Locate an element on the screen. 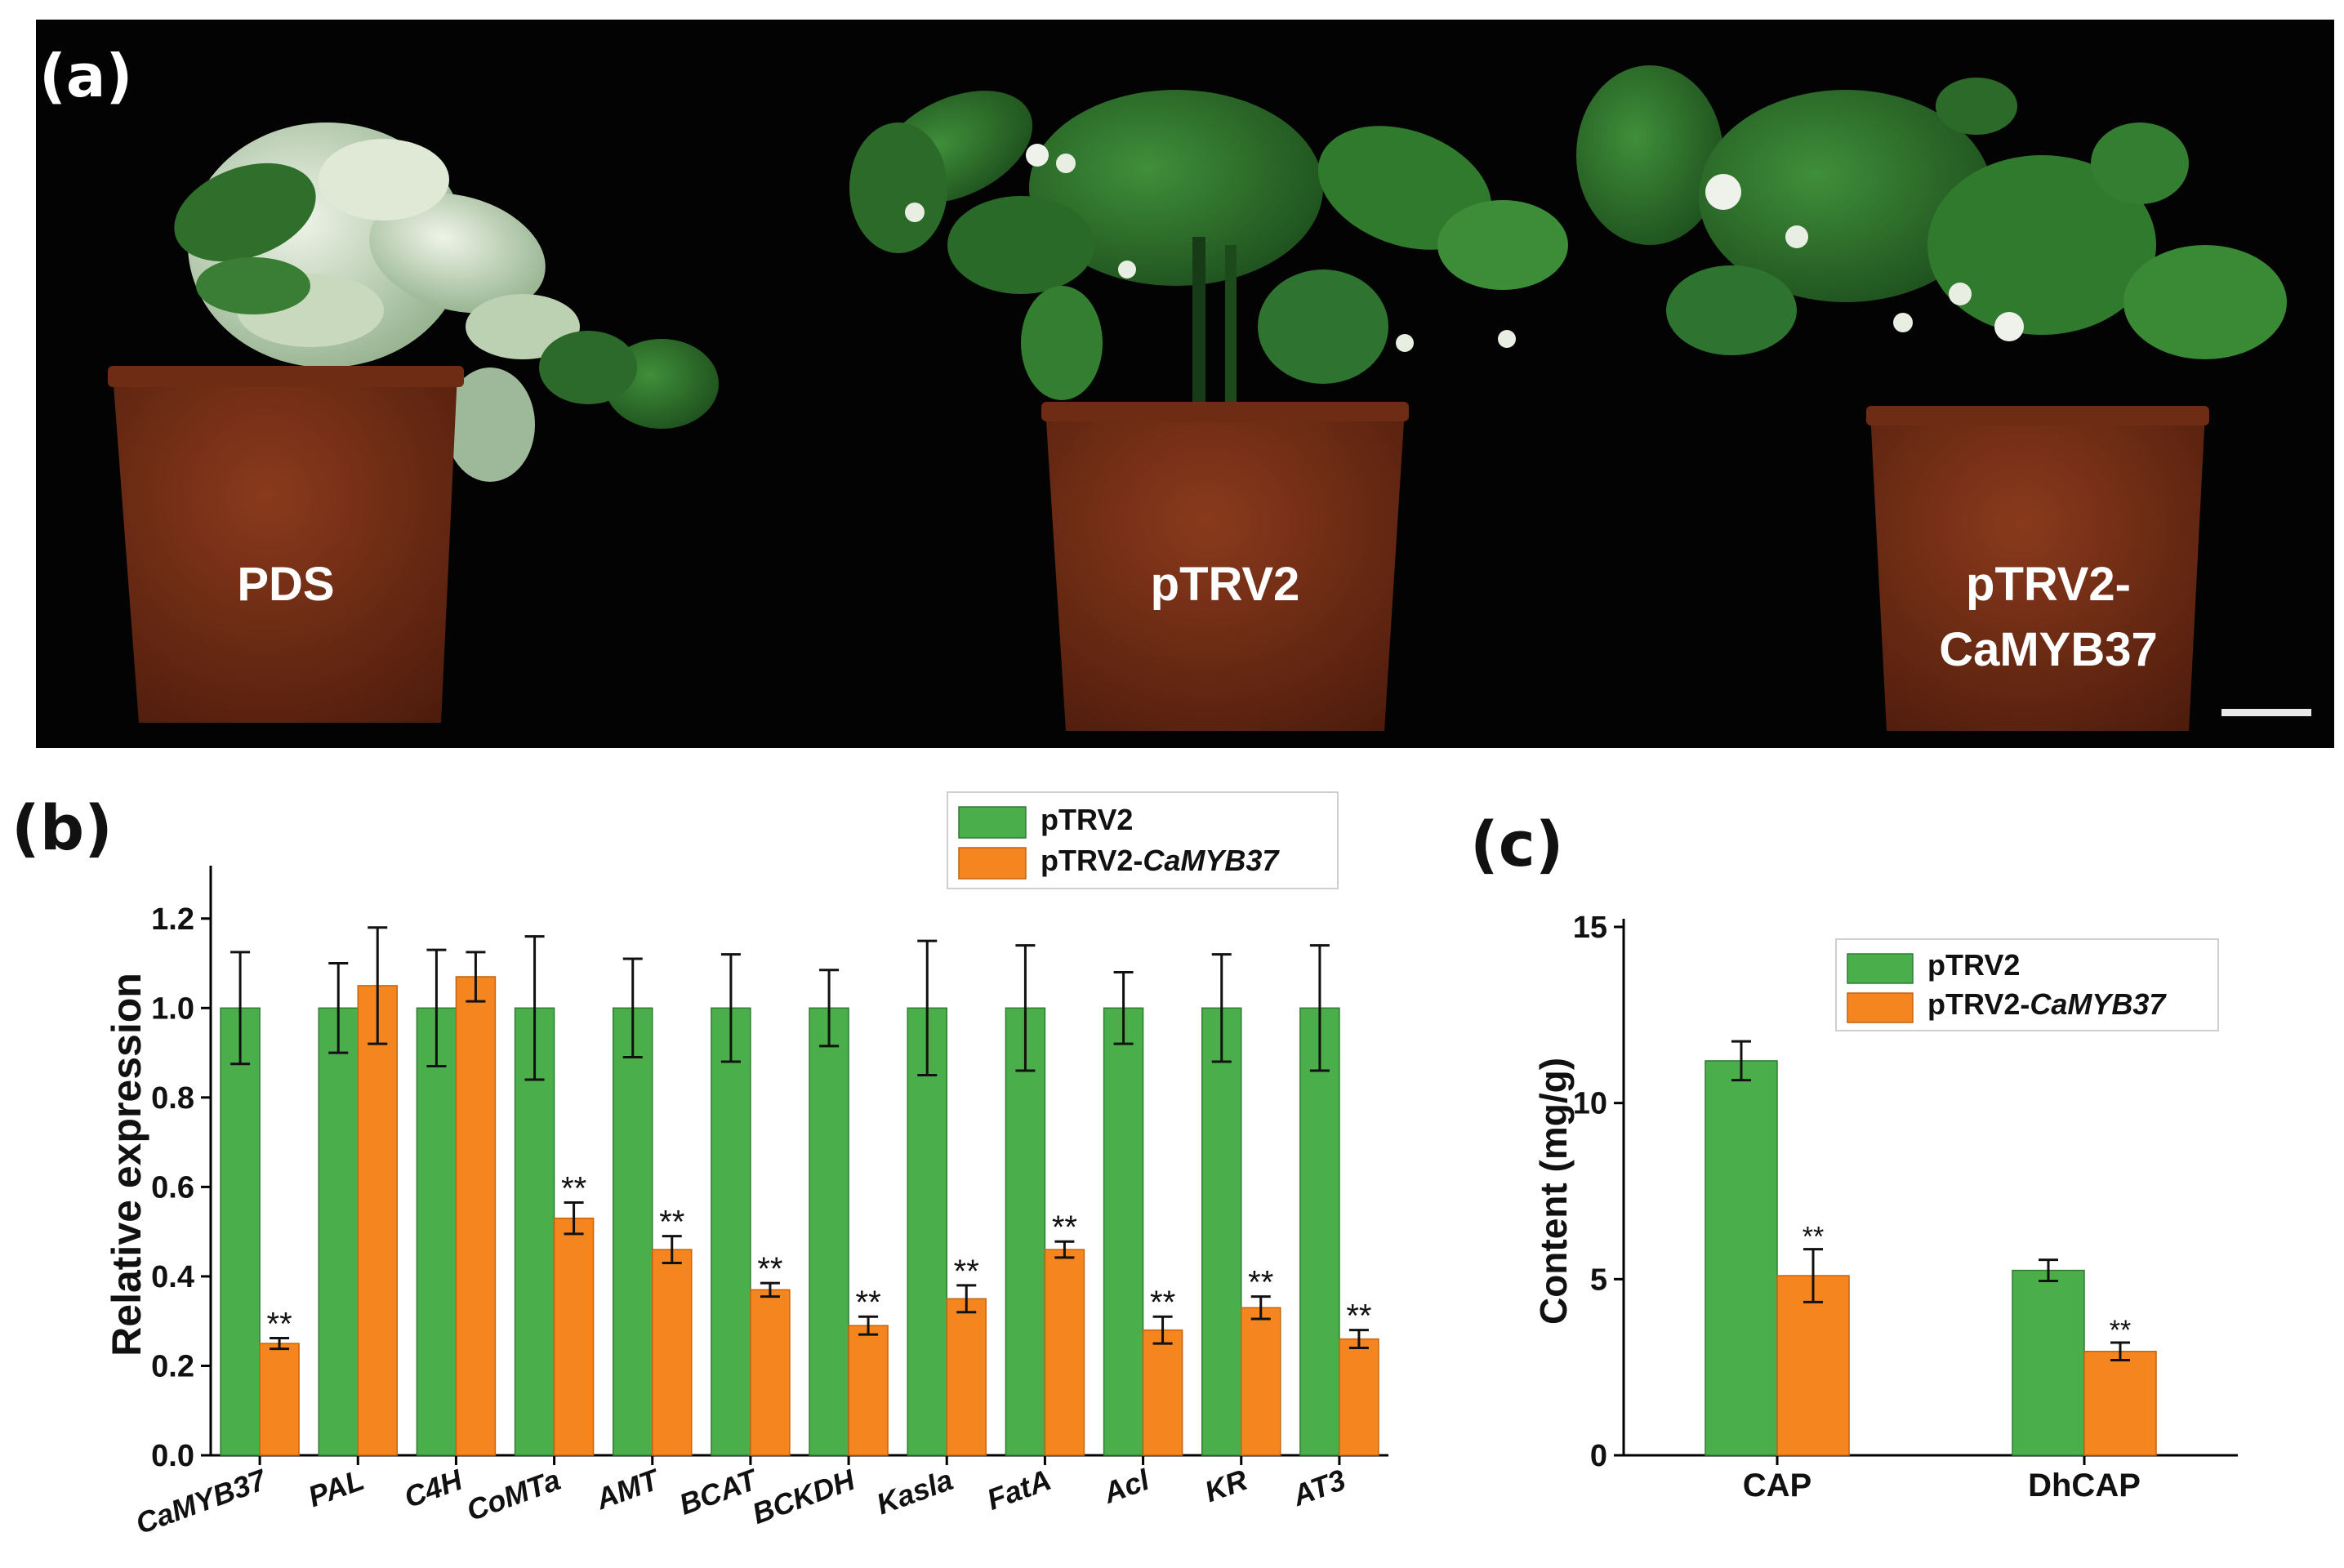 The height and width of the screenshot is (1568, 2344). chart-b-y-tick-label: 0.8 is located at coordinates (172, 1098).